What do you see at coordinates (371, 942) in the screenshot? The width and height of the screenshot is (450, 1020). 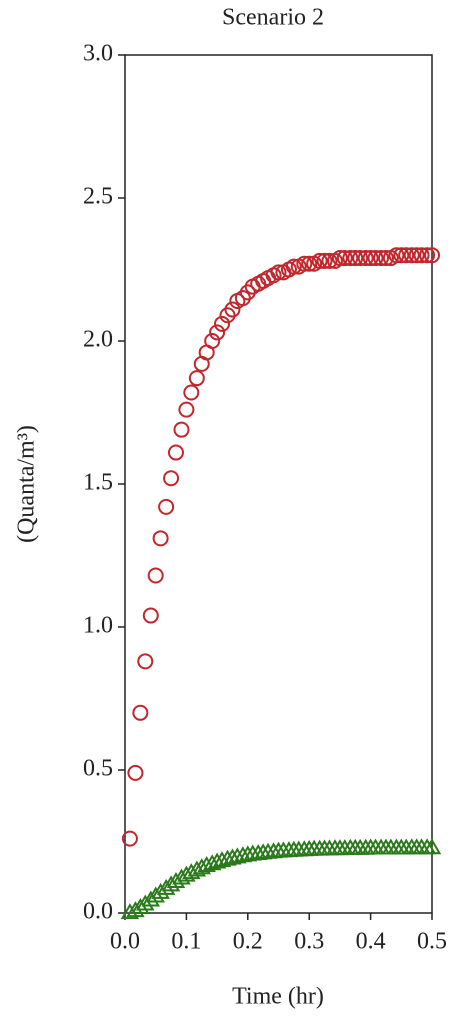 I see `x-tick-label: 0.4` at bounding box center [371, 942].